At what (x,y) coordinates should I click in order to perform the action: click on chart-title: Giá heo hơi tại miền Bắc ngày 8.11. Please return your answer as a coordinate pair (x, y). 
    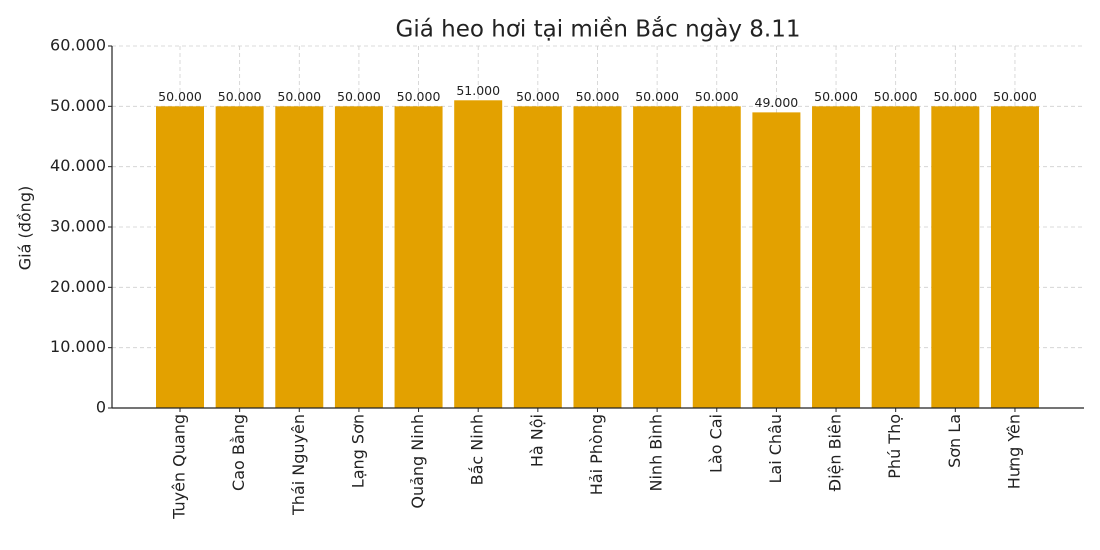
    Looking at the image, I should click on (598, 29).